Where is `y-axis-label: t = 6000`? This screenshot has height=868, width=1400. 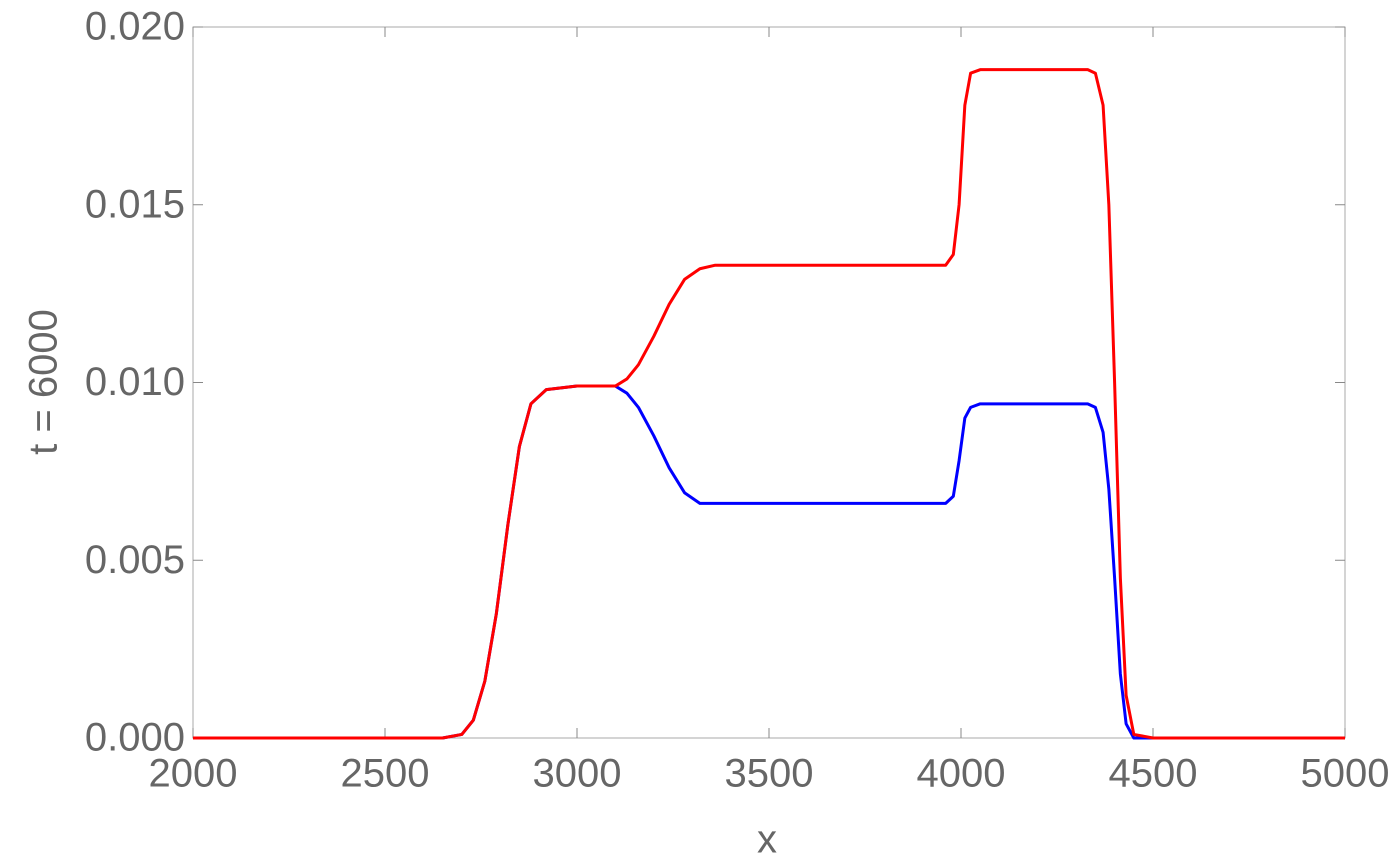 y-axis-label: t = 6000 is located at coordinates (44, 382).